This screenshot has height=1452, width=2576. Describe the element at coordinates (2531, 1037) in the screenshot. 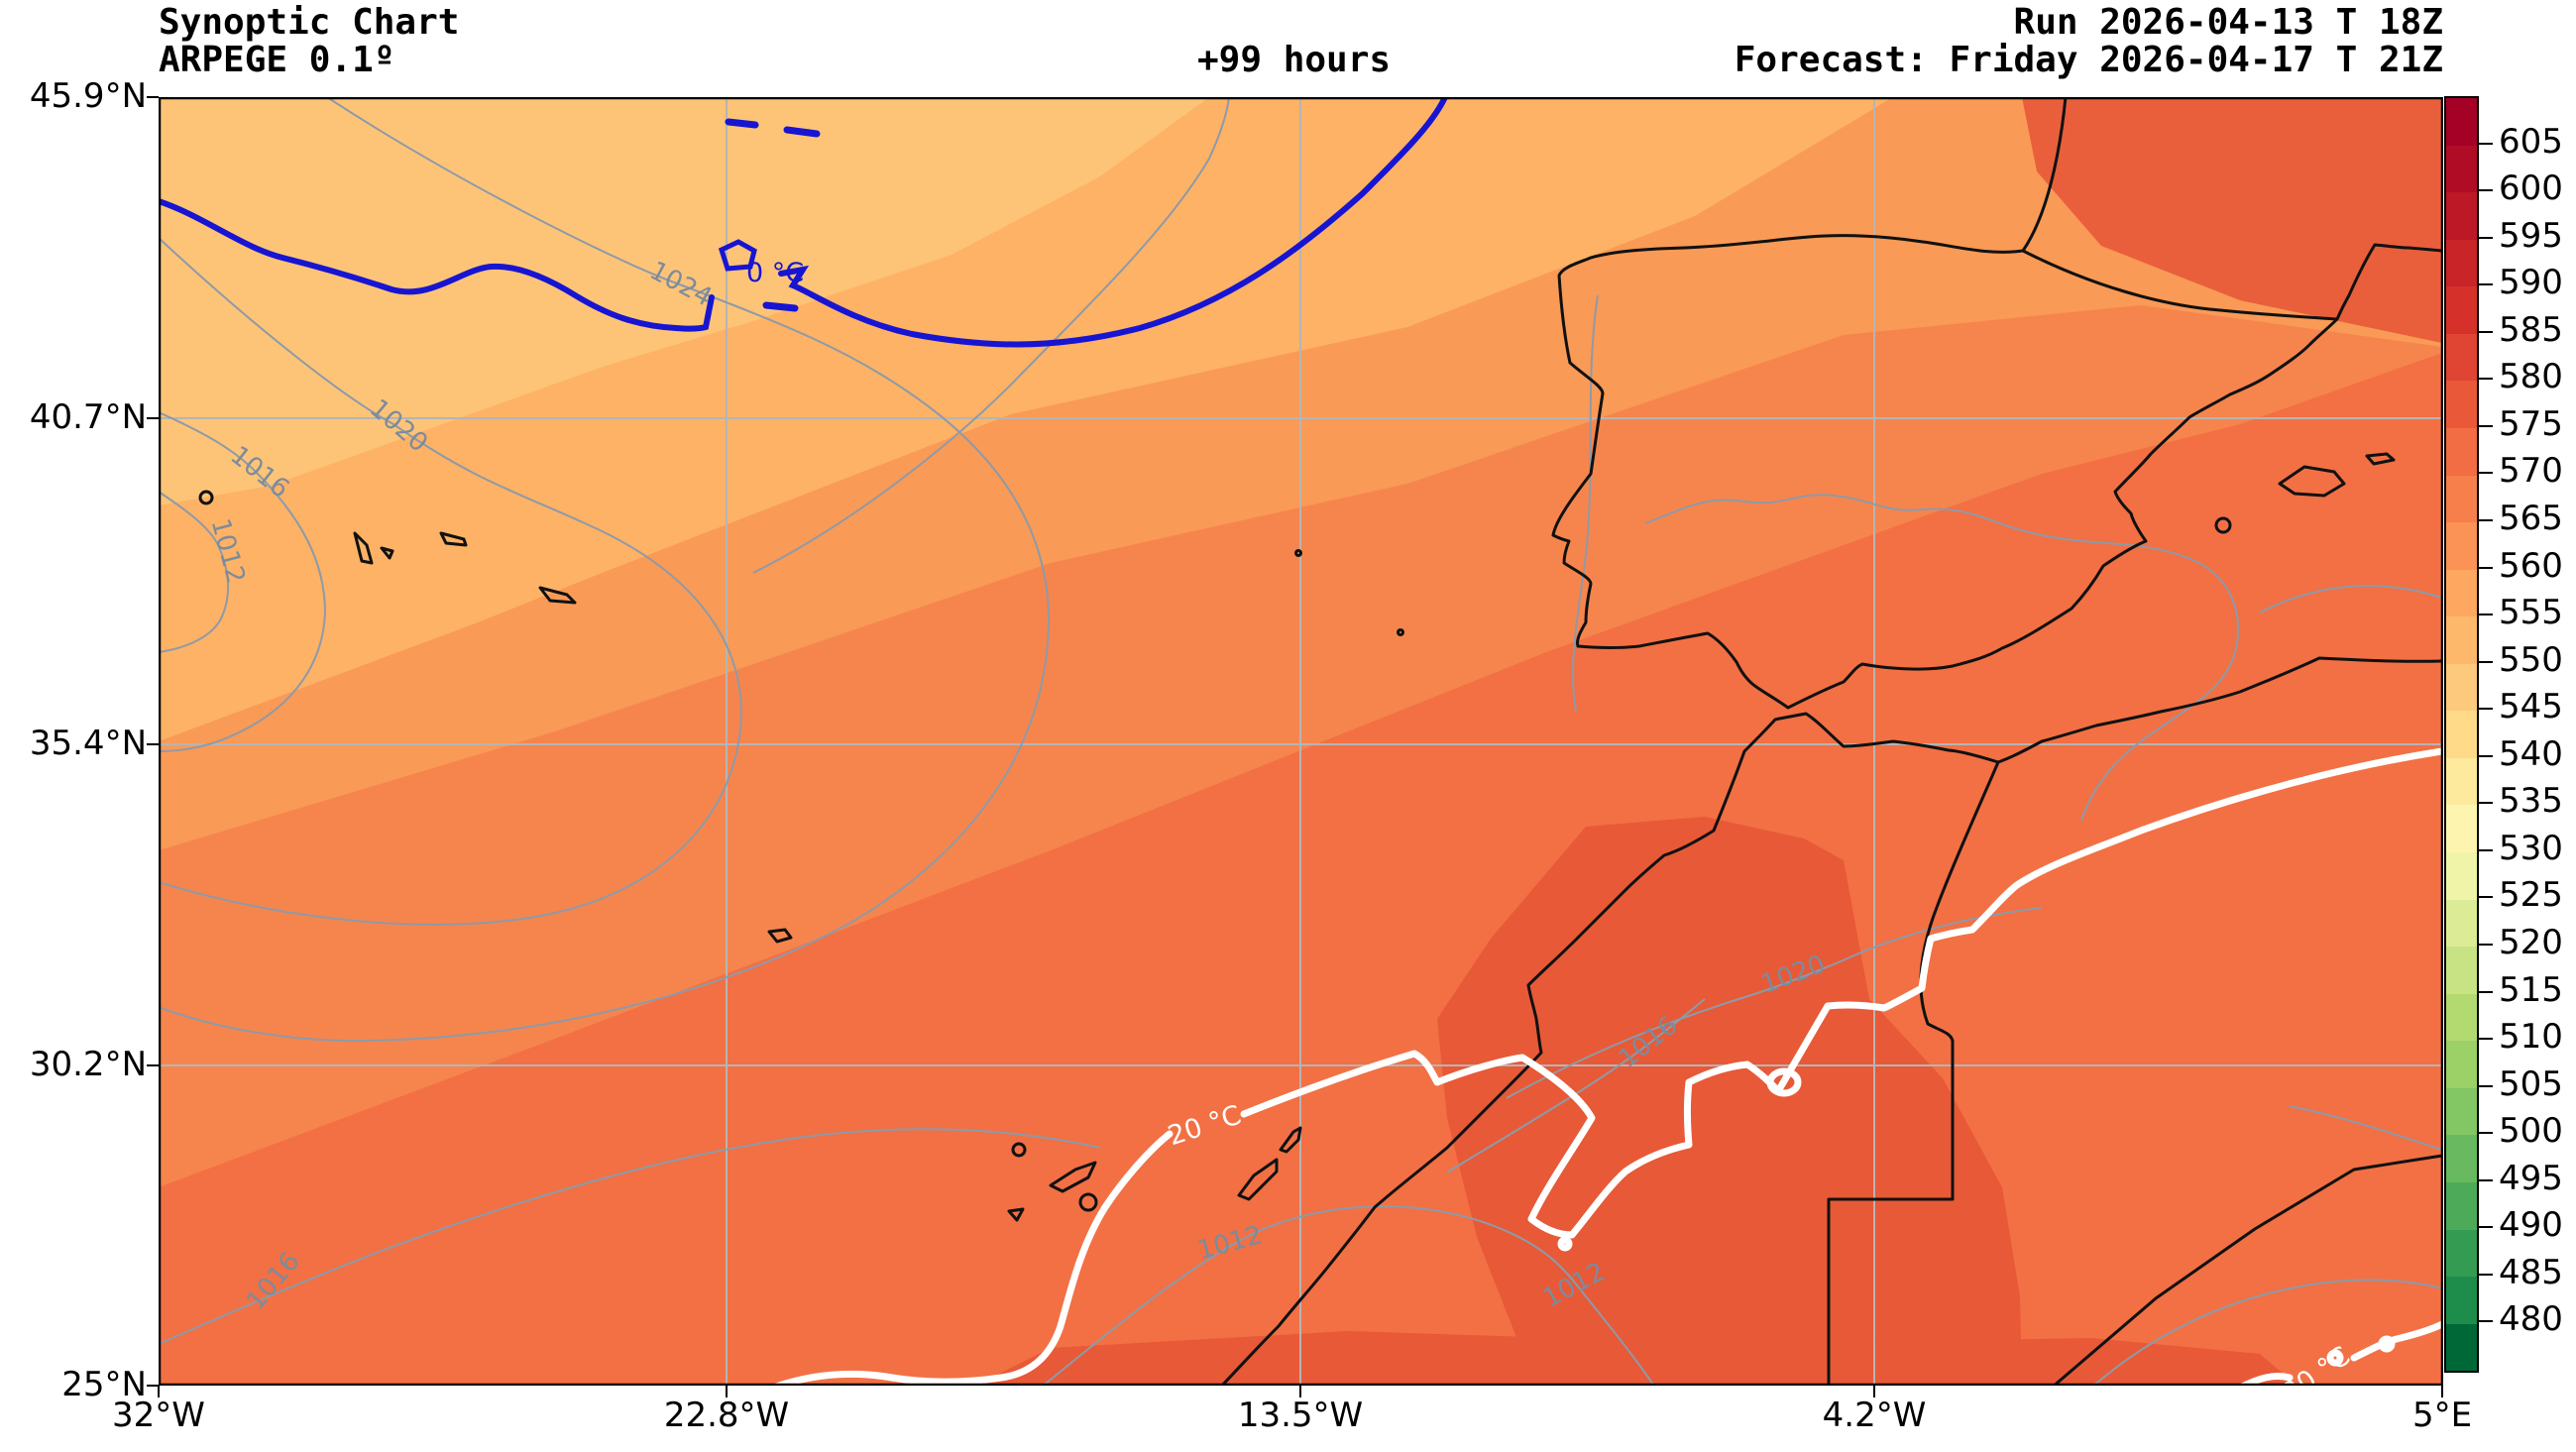

I see `colorbar-label-510: 510` at that location.